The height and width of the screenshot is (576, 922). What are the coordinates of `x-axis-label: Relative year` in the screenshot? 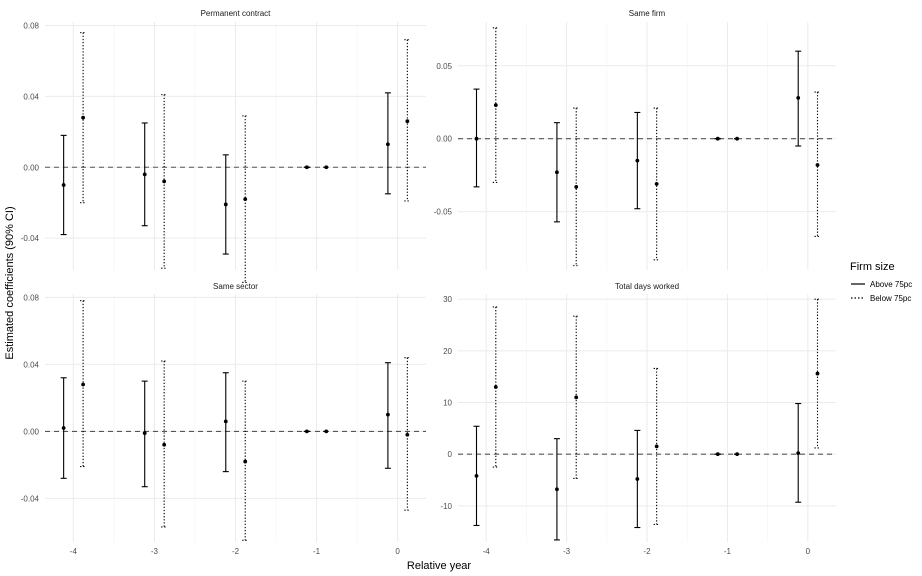 It's located at (439, 566).